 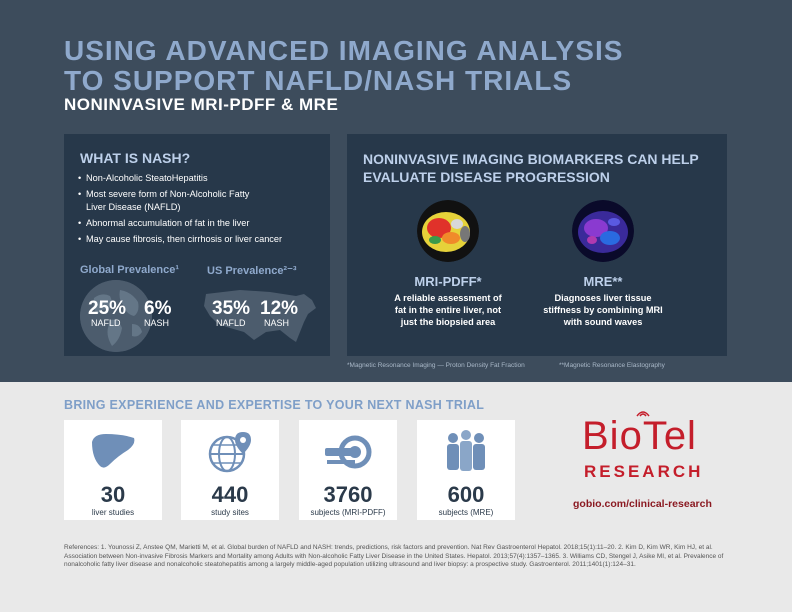 What do you see at coordinates (130, 270) in the screenshot?
I see `global-prevalence-label: Global Prevalence¹` at bounding box center [130, 270].